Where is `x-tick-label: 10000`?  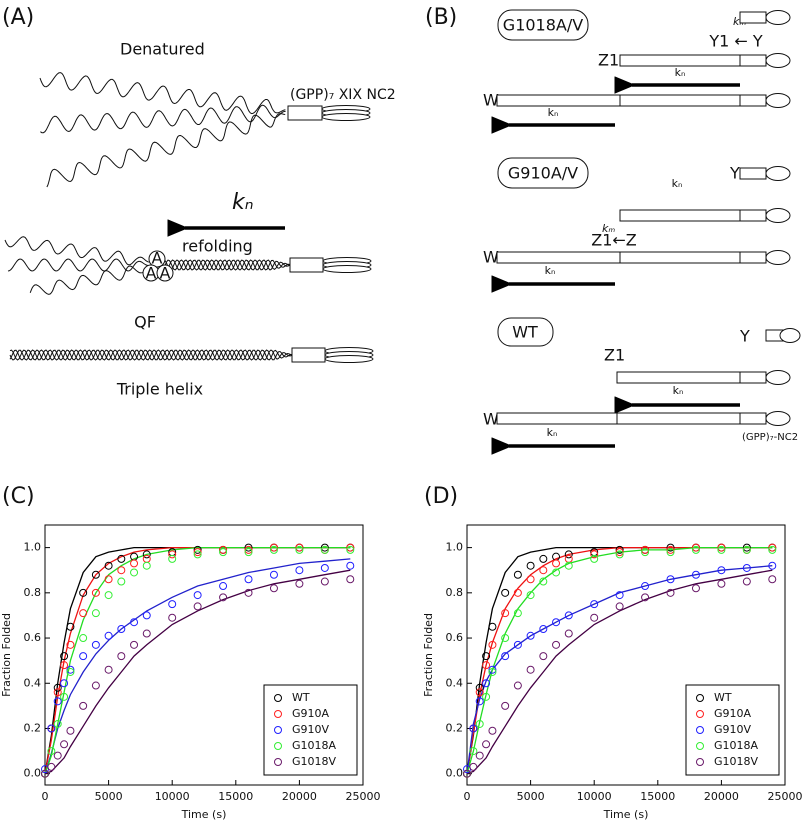
x-tick-label: 10000 is located at coordinates (594, 796).